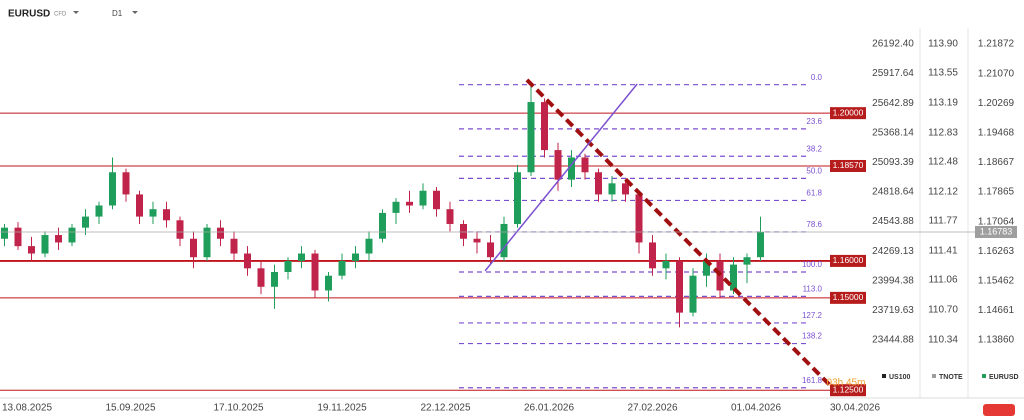  What do you see at coordinates (817, 77) in the screenshot?
I see `fib-label: 0.0` at bounding box center [817, 77].